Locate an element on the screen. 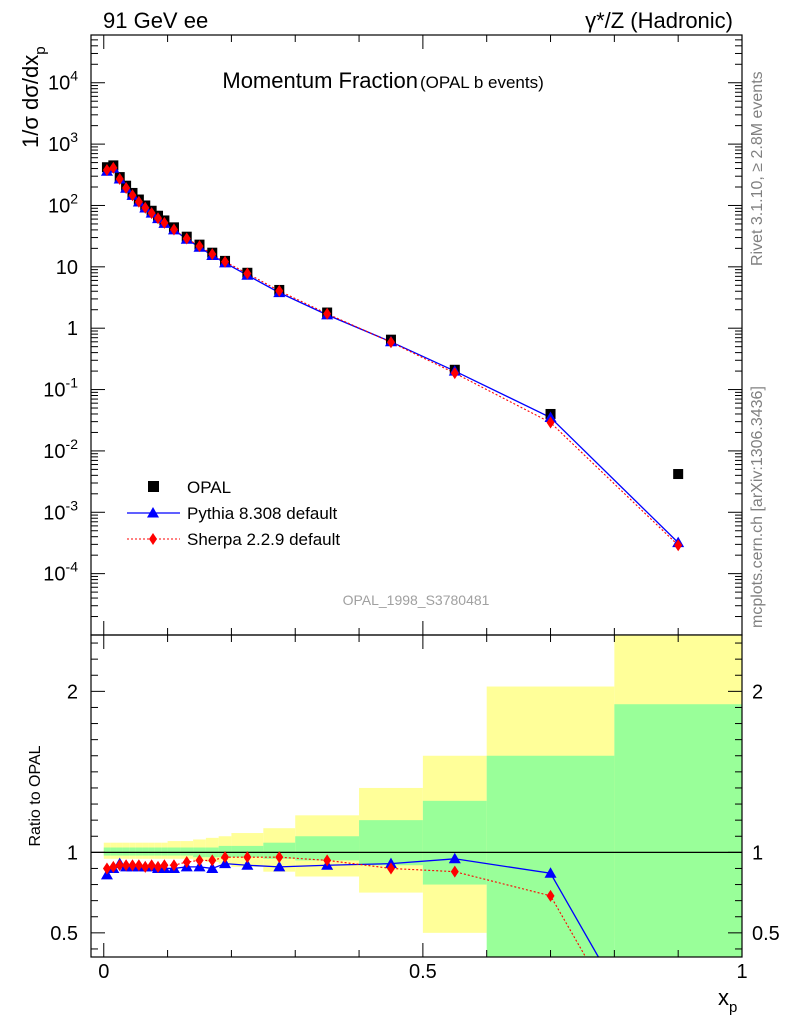  opal-point is located at coordinates (678, 474).